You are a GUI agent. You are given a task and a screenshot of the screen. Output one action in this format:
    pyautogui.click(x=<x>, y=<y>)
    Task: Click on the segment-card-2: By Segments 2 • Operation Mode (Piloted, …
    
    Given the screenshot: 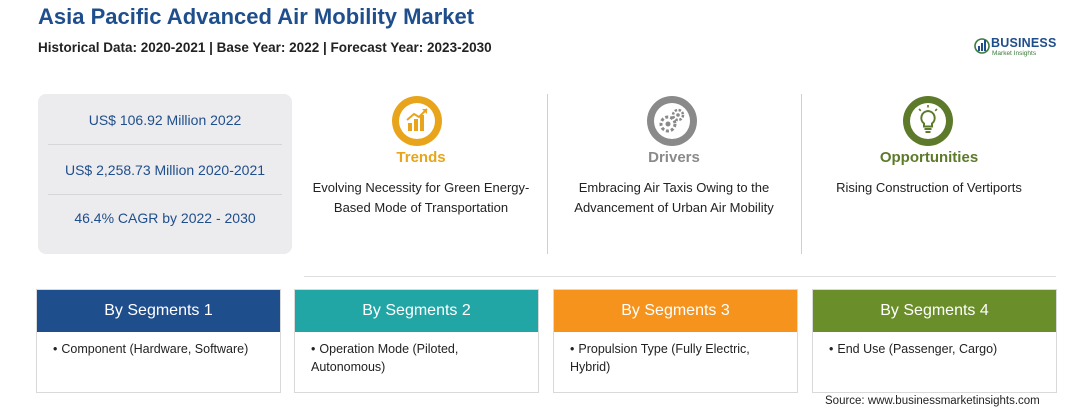 What is the action you would take?
    pyautogui.click(x=416, y=341)
    